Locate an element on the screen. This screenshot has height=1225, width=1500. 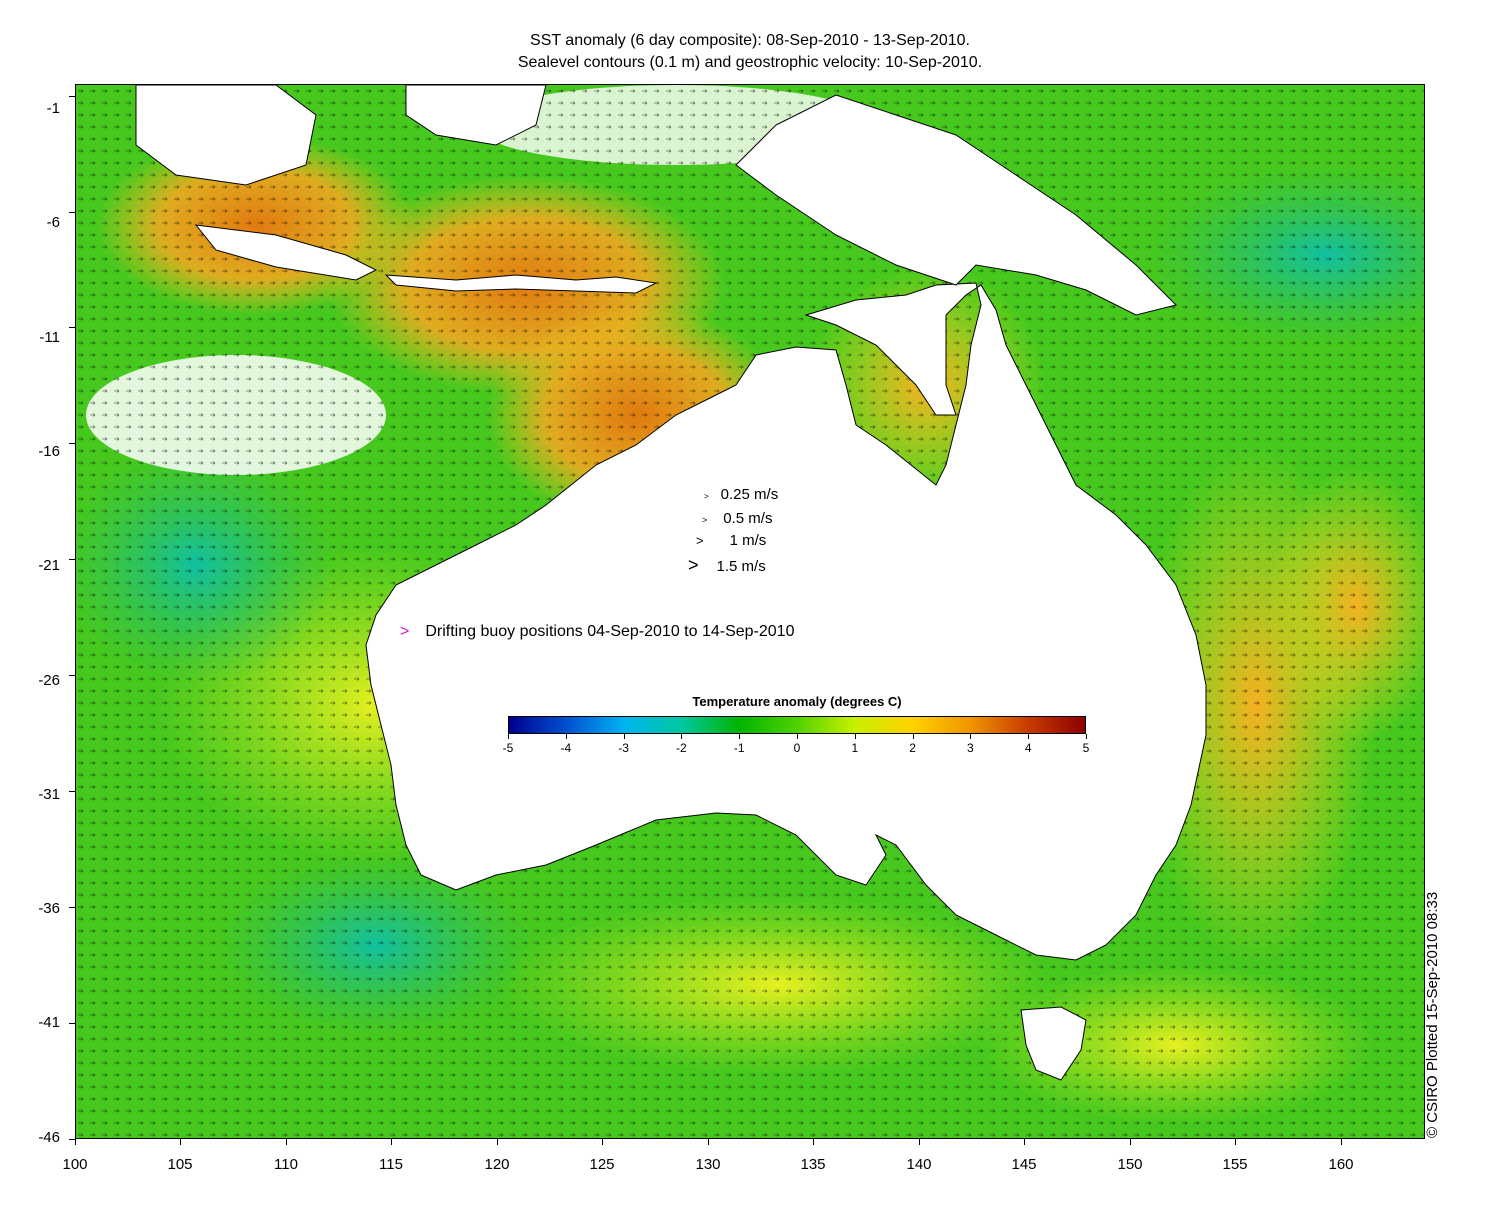
colorbar-tick-label: 3 is located at coordinates (970, 748).